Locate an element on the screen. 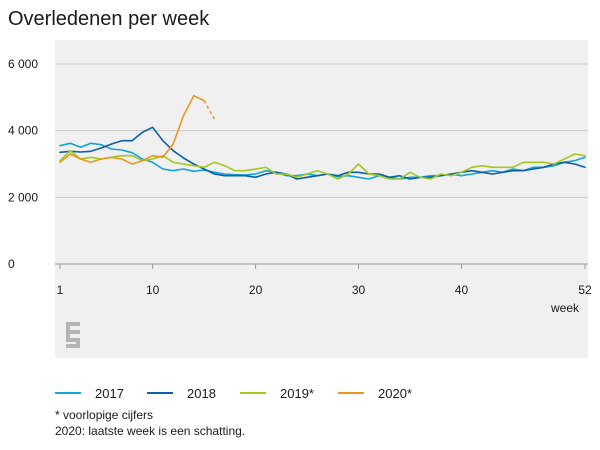  x-tick-label-20: 20 is located at coordinates (256, 290).